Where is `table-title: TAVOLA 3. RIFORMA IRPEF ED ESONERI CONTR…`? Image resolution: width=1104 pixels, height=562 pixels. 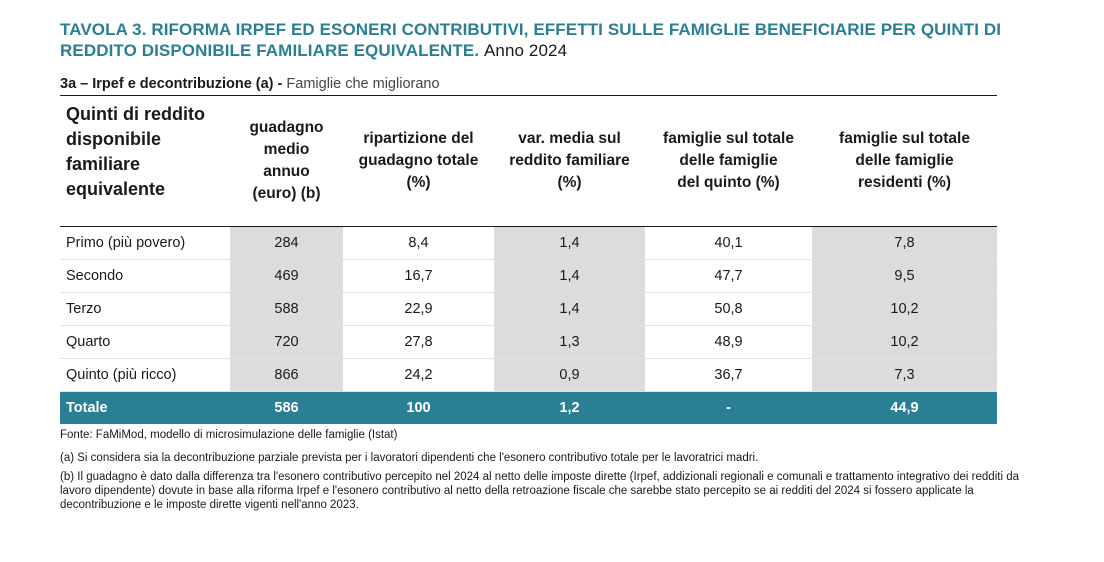 table-title: TAVOLA 3. RIFORMA IRPEF ED ESONERI CONTR… is located at coordinates (560, 40).